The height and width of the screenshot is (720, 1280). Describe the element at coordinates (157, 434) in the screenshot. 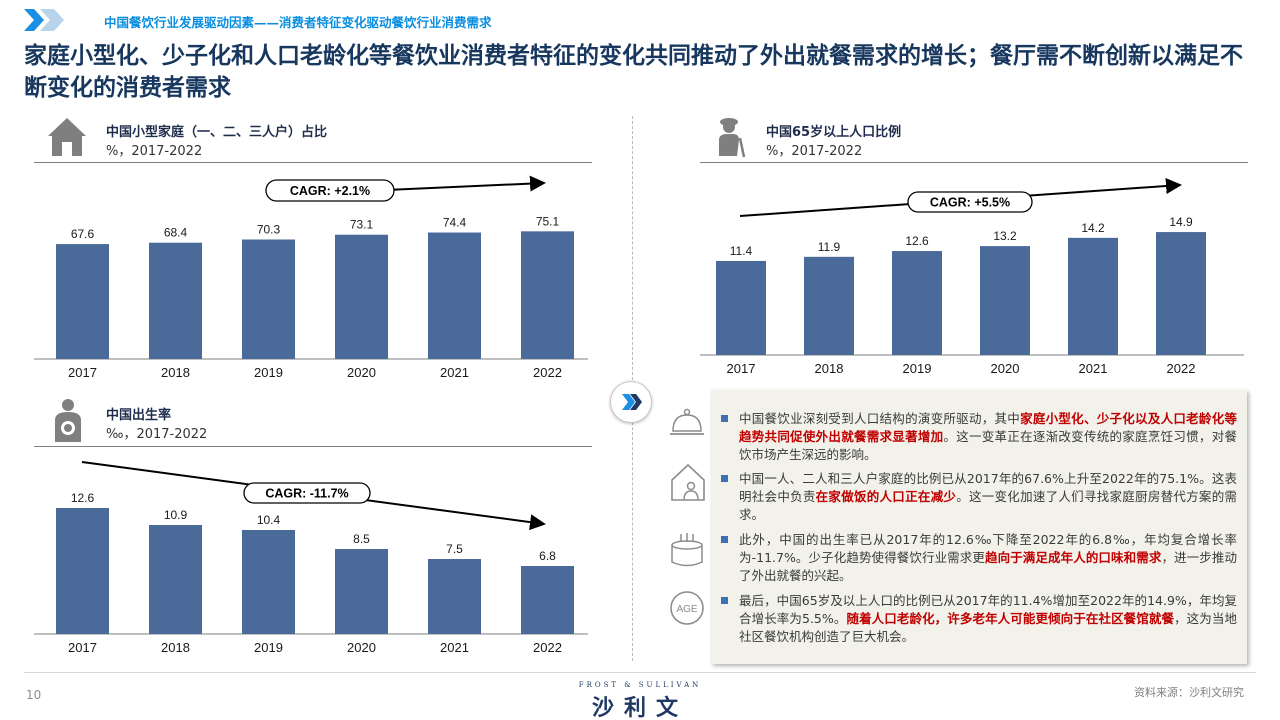

I see `chart-subtitle-birthrate: ‰，2017-2022` at that location.